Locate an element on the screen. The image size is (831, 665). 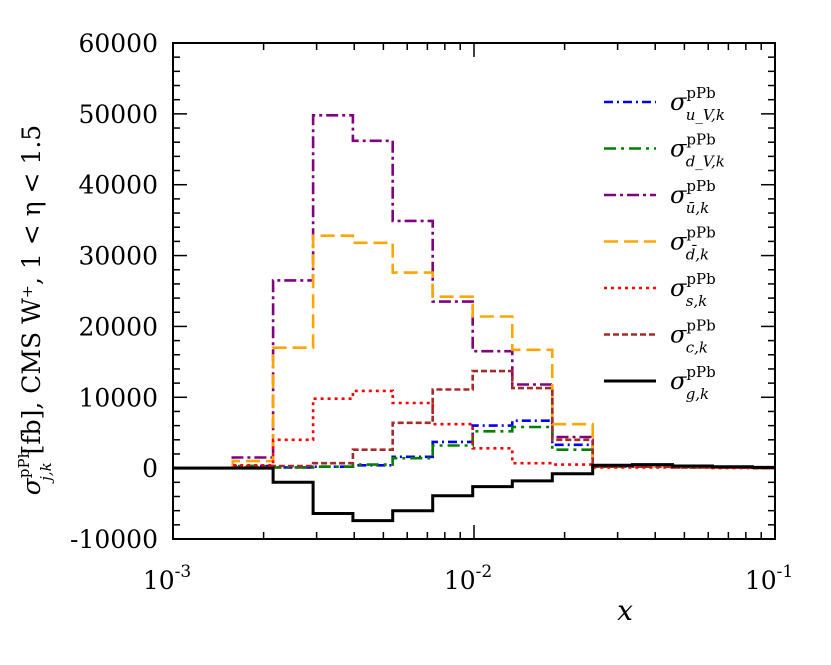
legend-label-g: σpPb g,k is located at coordinates (693, 383).